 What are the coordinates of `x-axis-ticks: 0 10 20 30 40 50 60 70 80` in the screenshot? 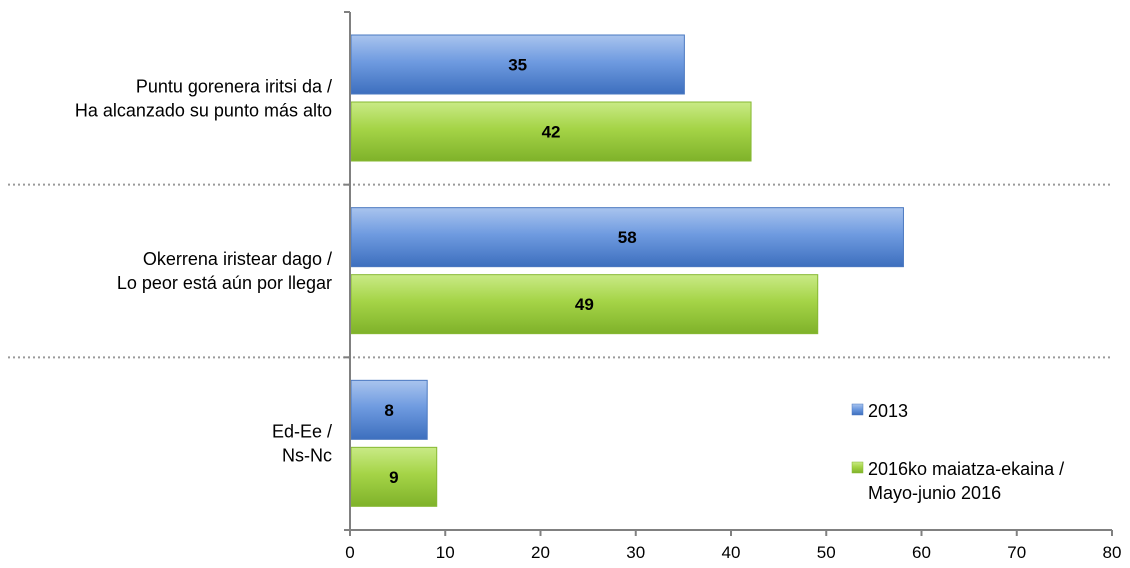 It's located at (733, 546).